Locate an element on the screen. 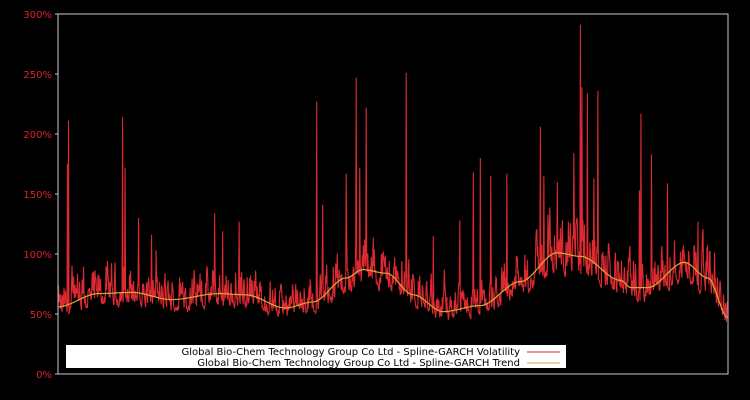 This screenshot has width=750, height=400. y-tick-label: 100% is located at coordinates (37, 255).